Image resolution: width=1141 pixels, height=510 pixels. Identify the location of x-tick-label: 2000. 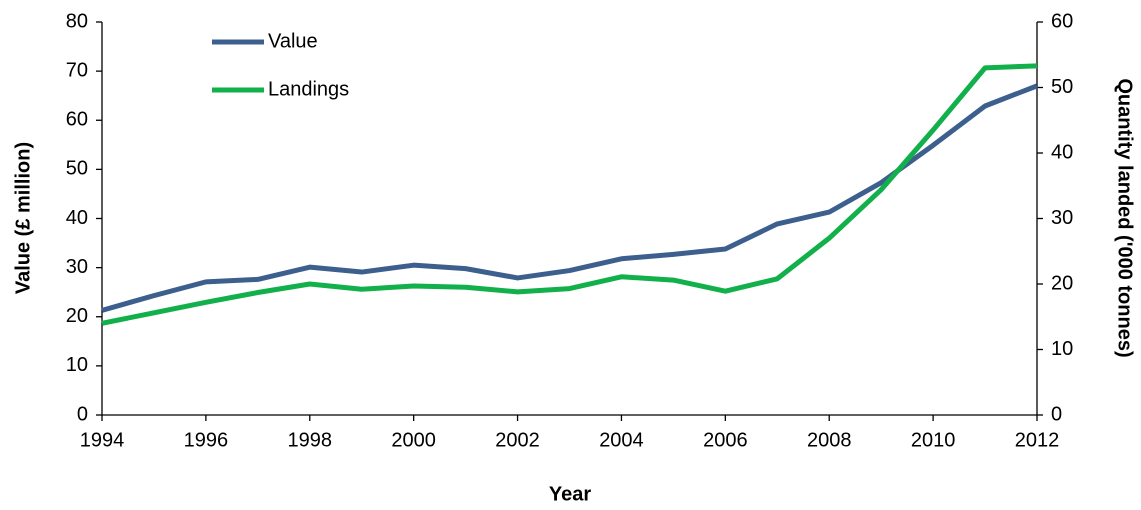
(413, 440).